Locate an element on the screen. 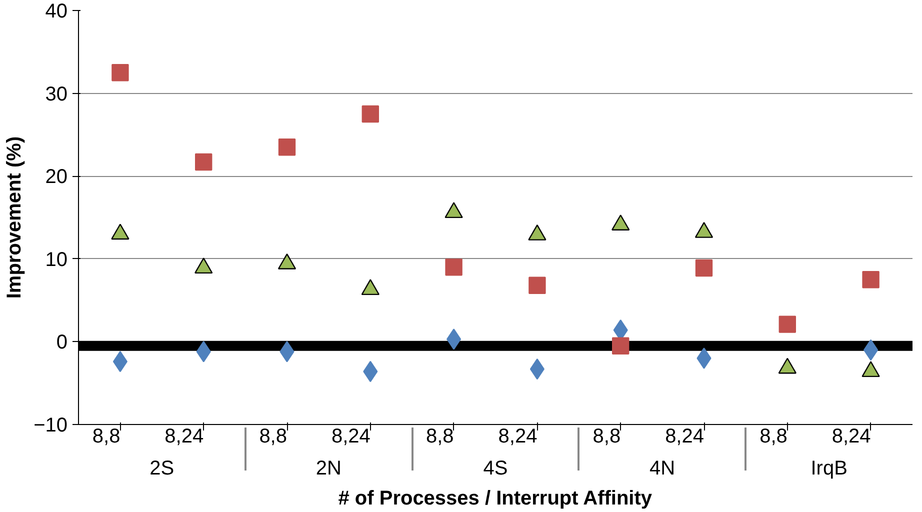 This screenshot has height=512, width=922. x-axis-title: # of Processes / Interrupt Affinity is located at coordinates (495, 499).